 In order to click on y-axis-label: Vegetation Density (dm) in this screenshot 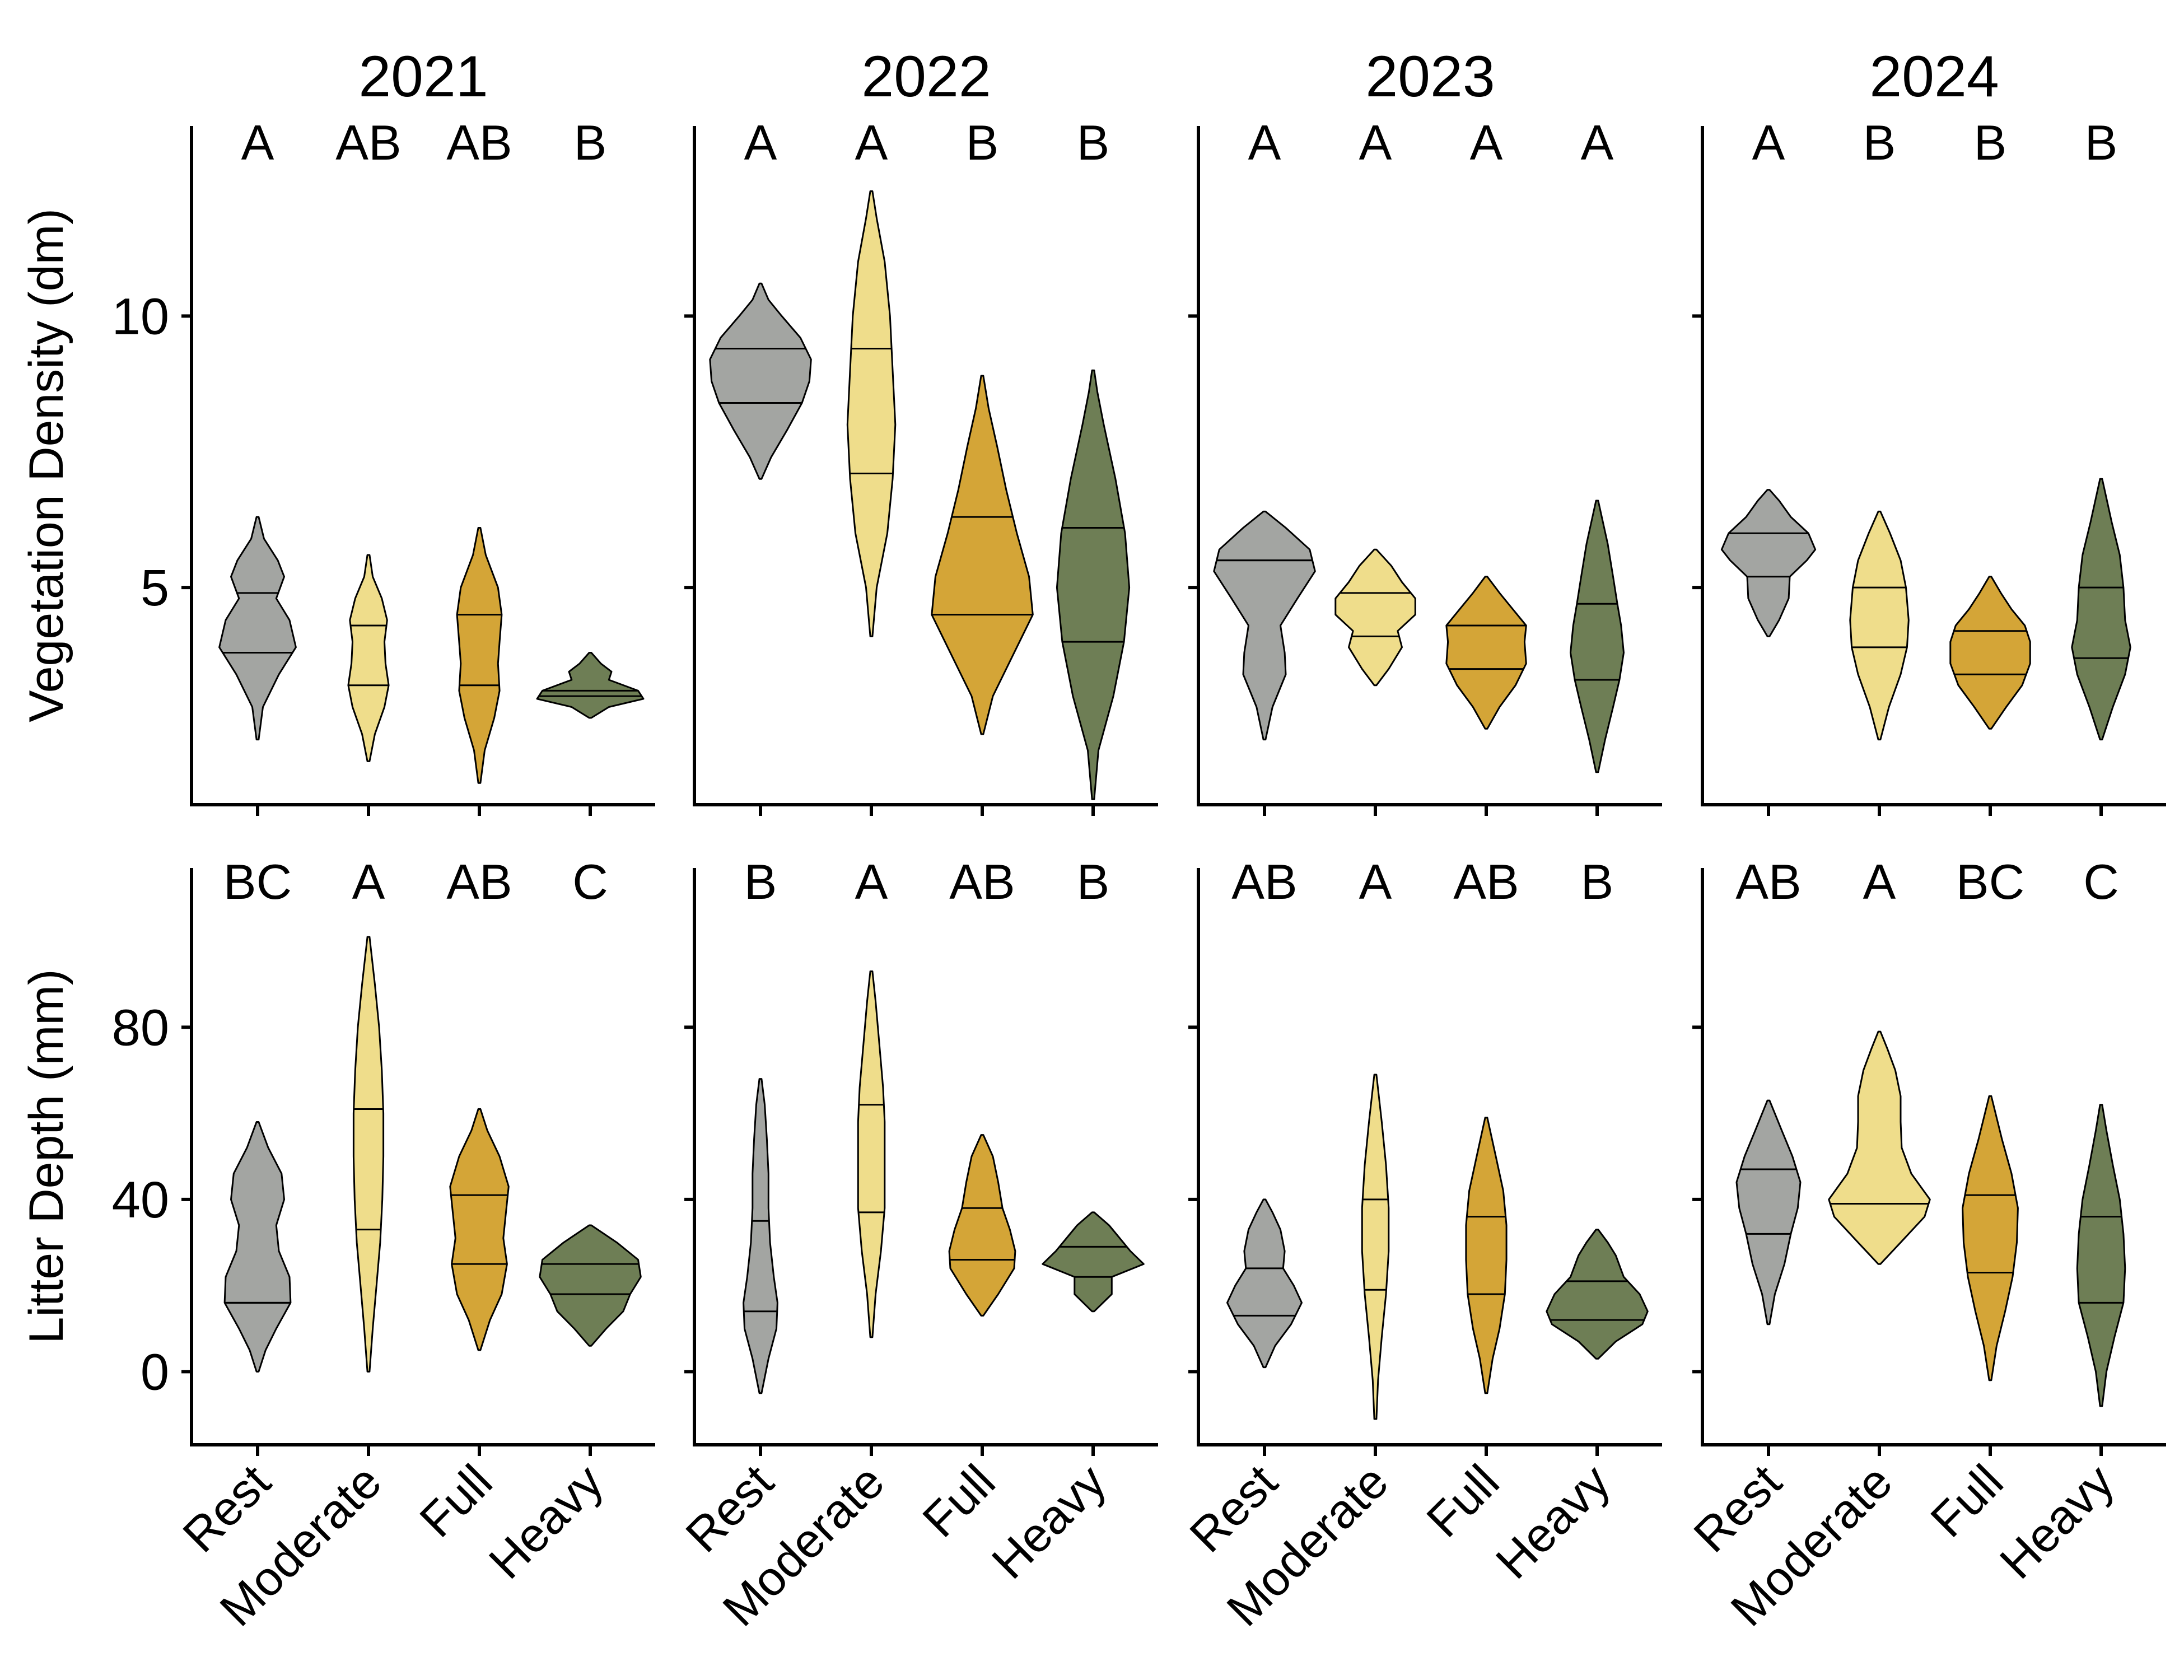, I will do `click(47, 465)`.